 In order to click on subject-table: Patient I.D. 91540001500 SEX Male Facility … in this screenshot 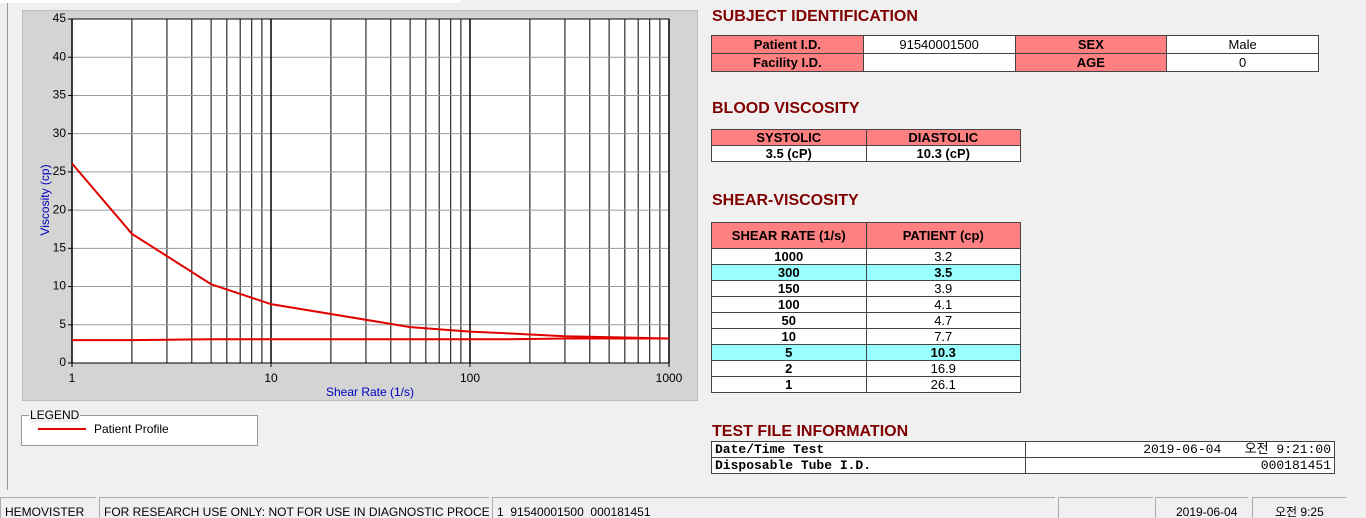, I will do `click(1015, 53)`.